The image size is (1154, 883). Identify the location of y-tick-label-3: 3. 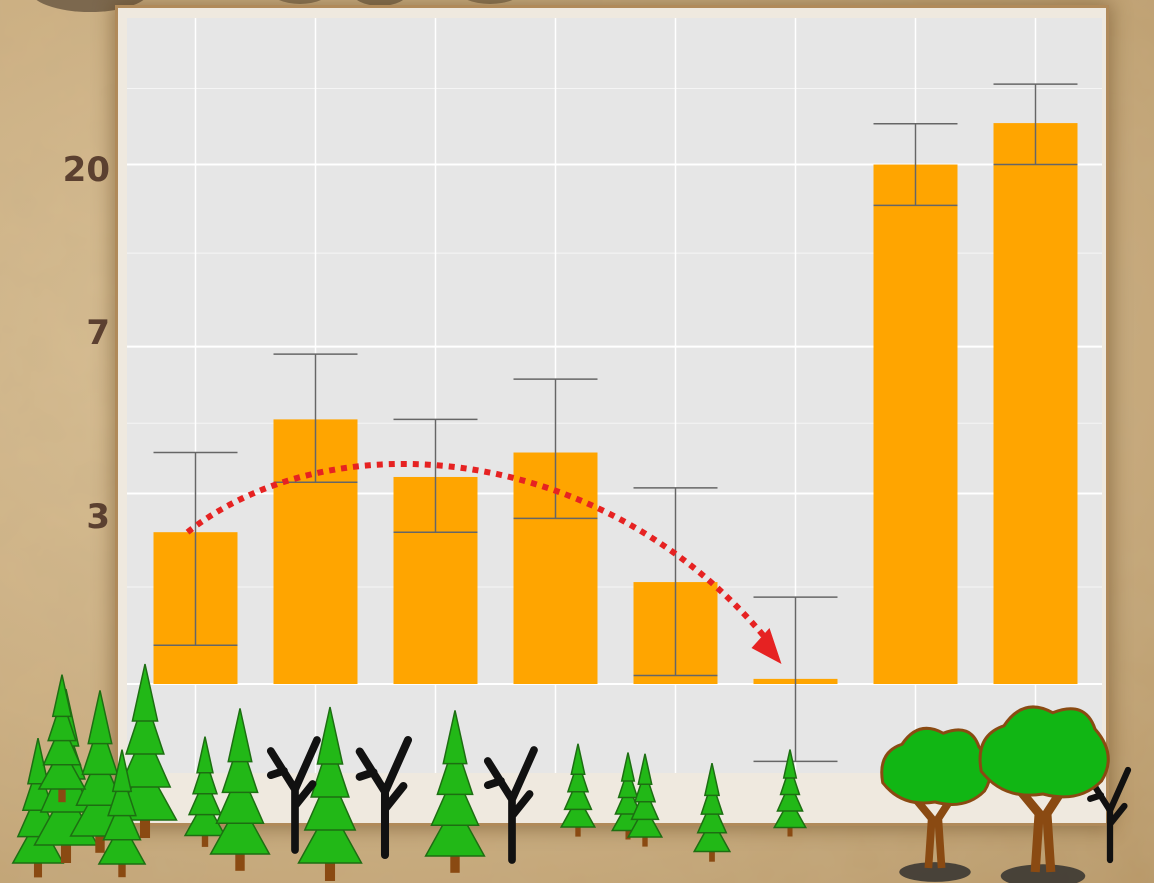
(98, 517).